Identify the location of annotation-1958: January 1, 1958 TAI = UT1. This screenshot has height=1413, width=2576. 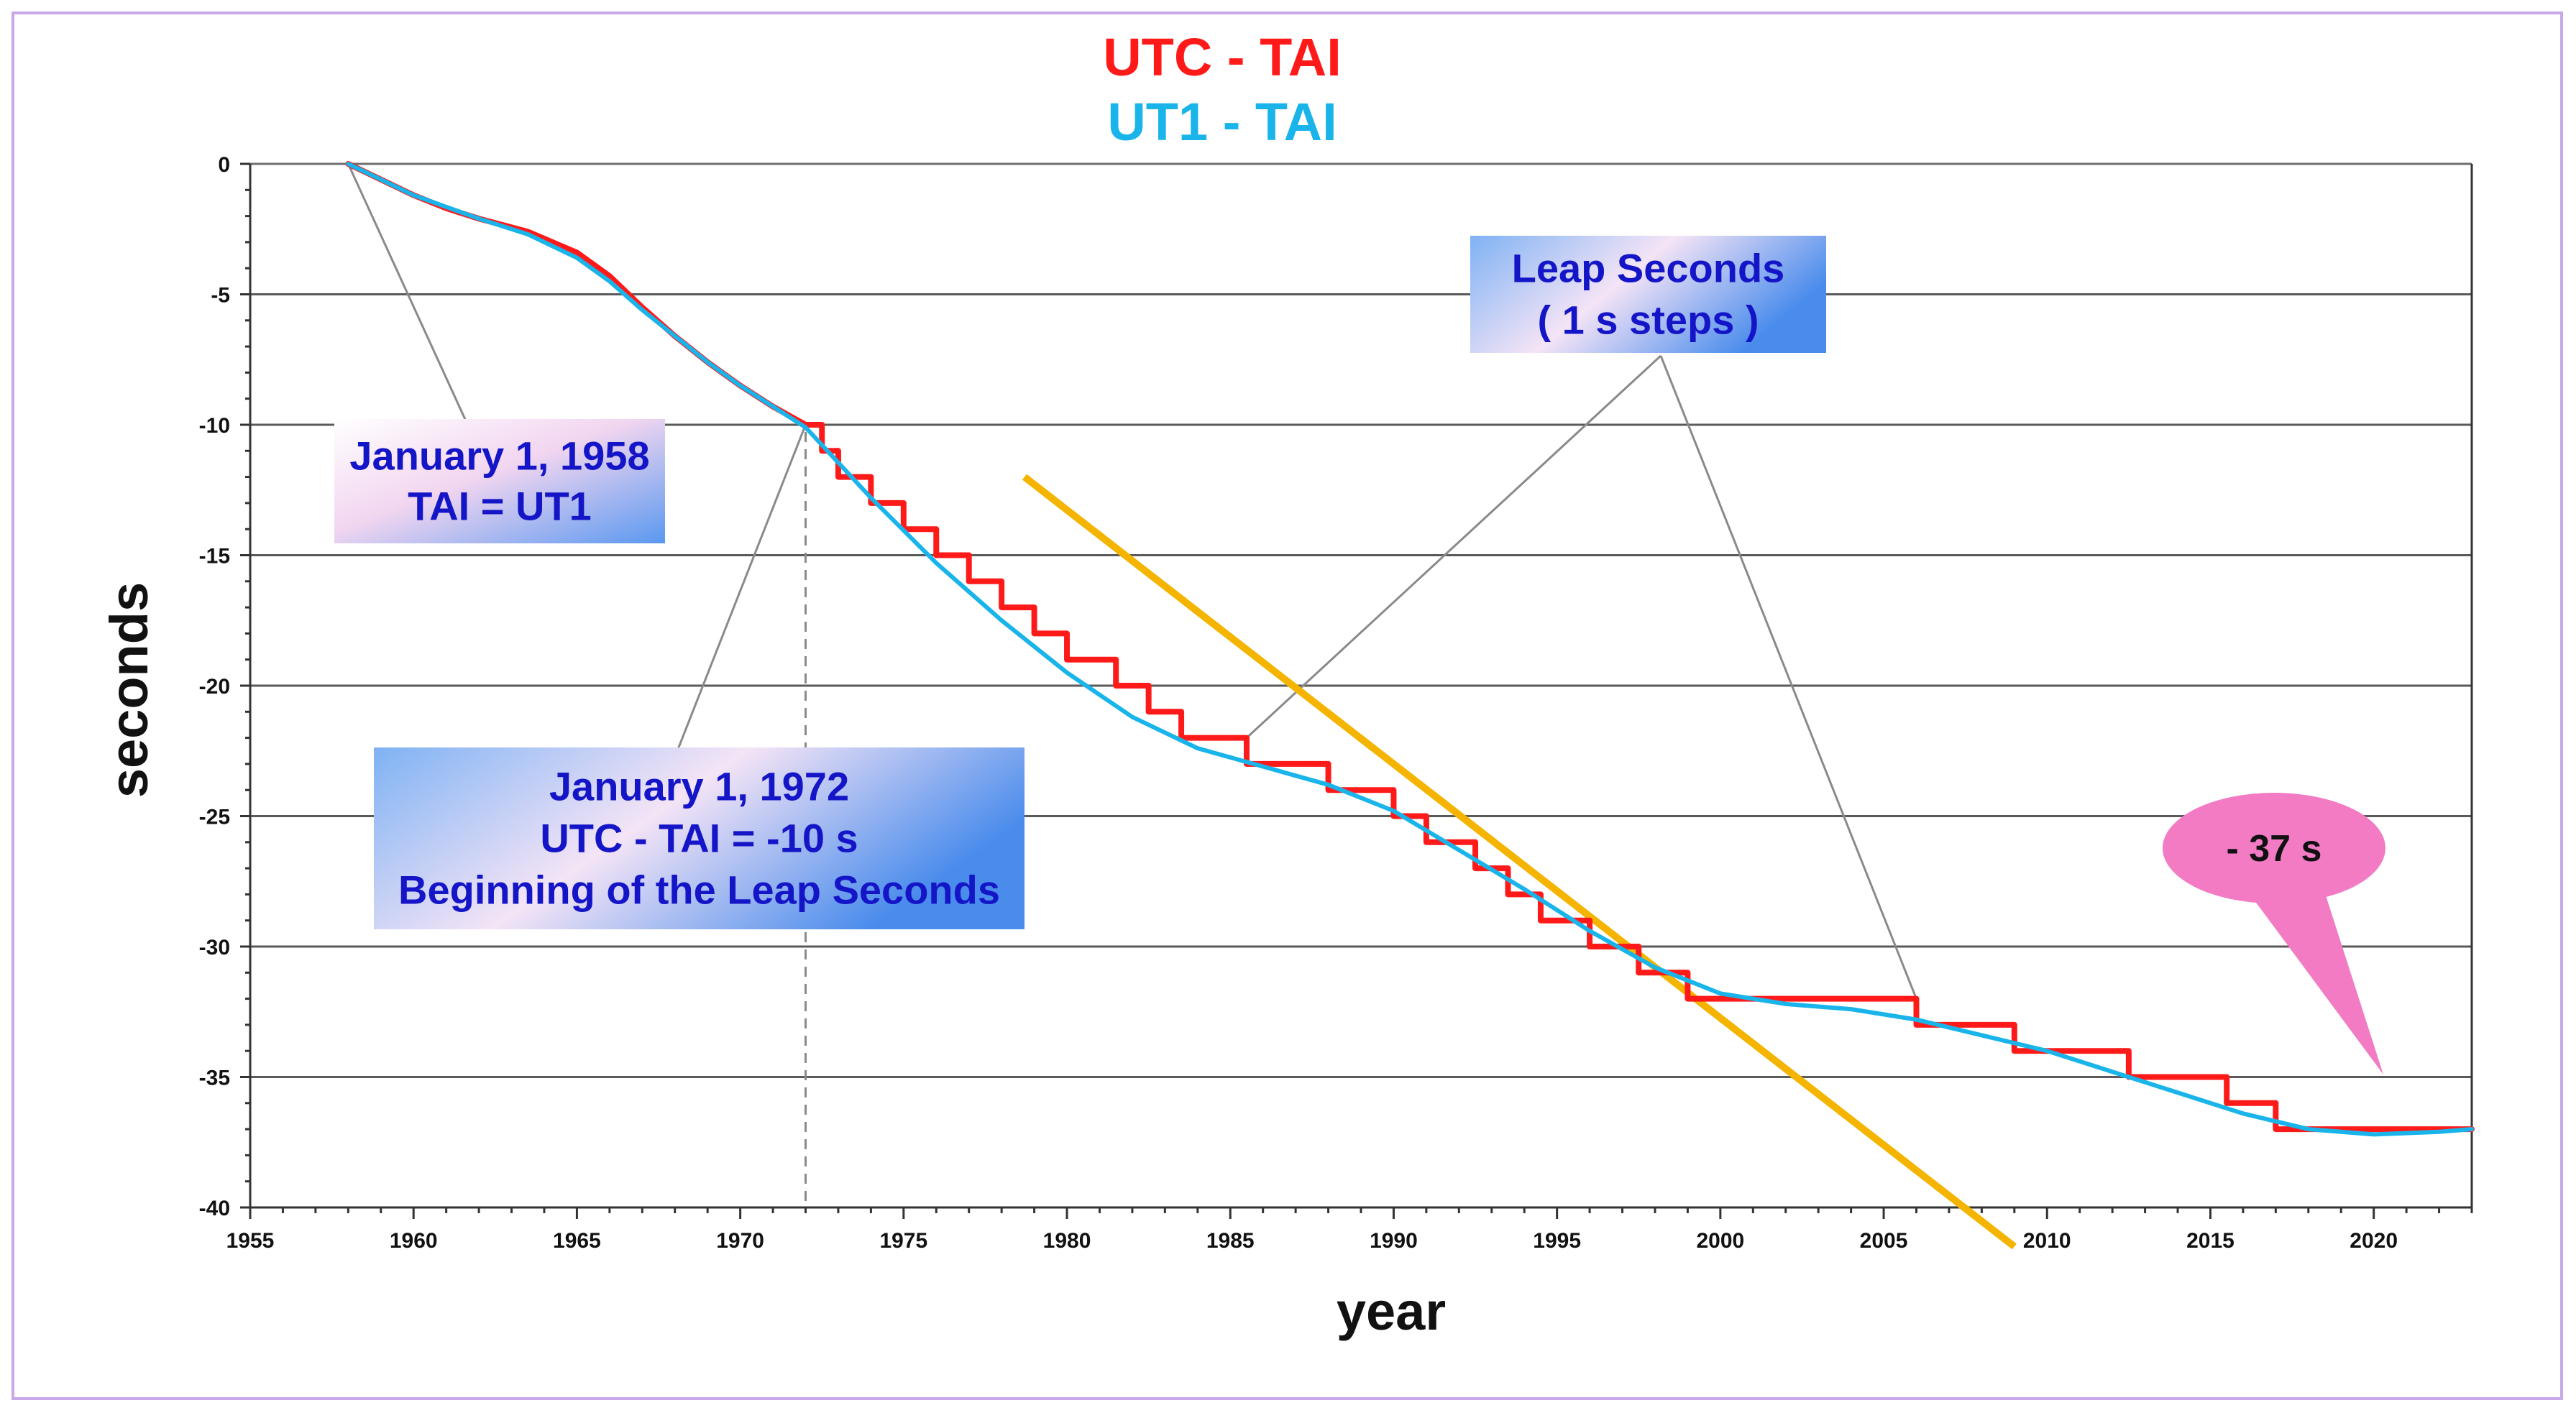
(499, 481).